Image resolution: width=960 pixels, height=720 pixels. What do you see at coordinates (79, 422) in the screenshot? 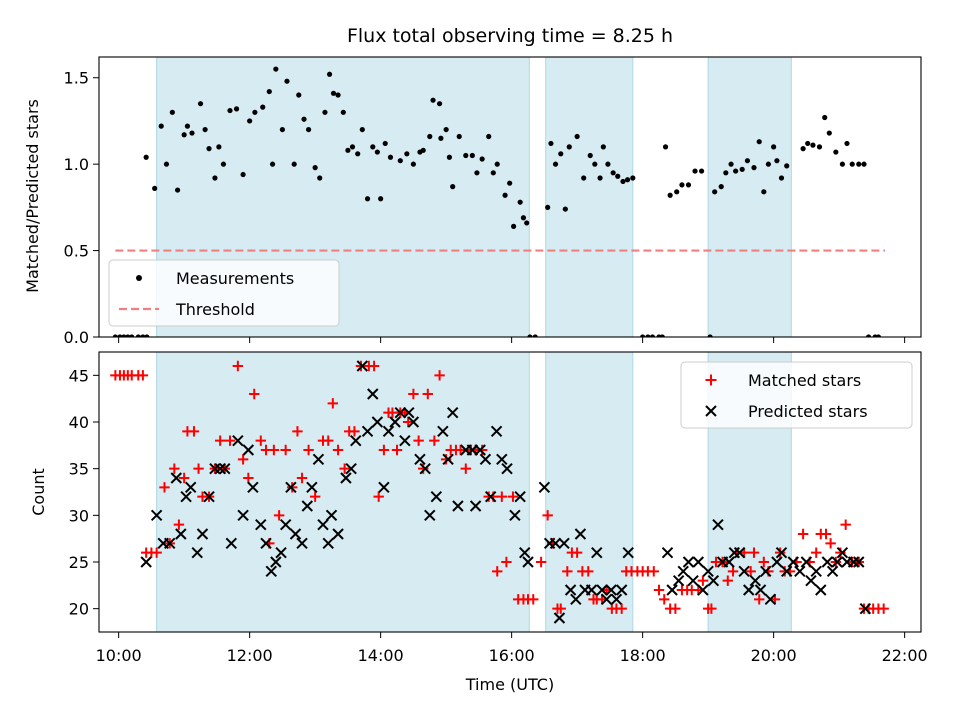
I see `count-y-tick-label: 40` at bounding box center [79, 422].